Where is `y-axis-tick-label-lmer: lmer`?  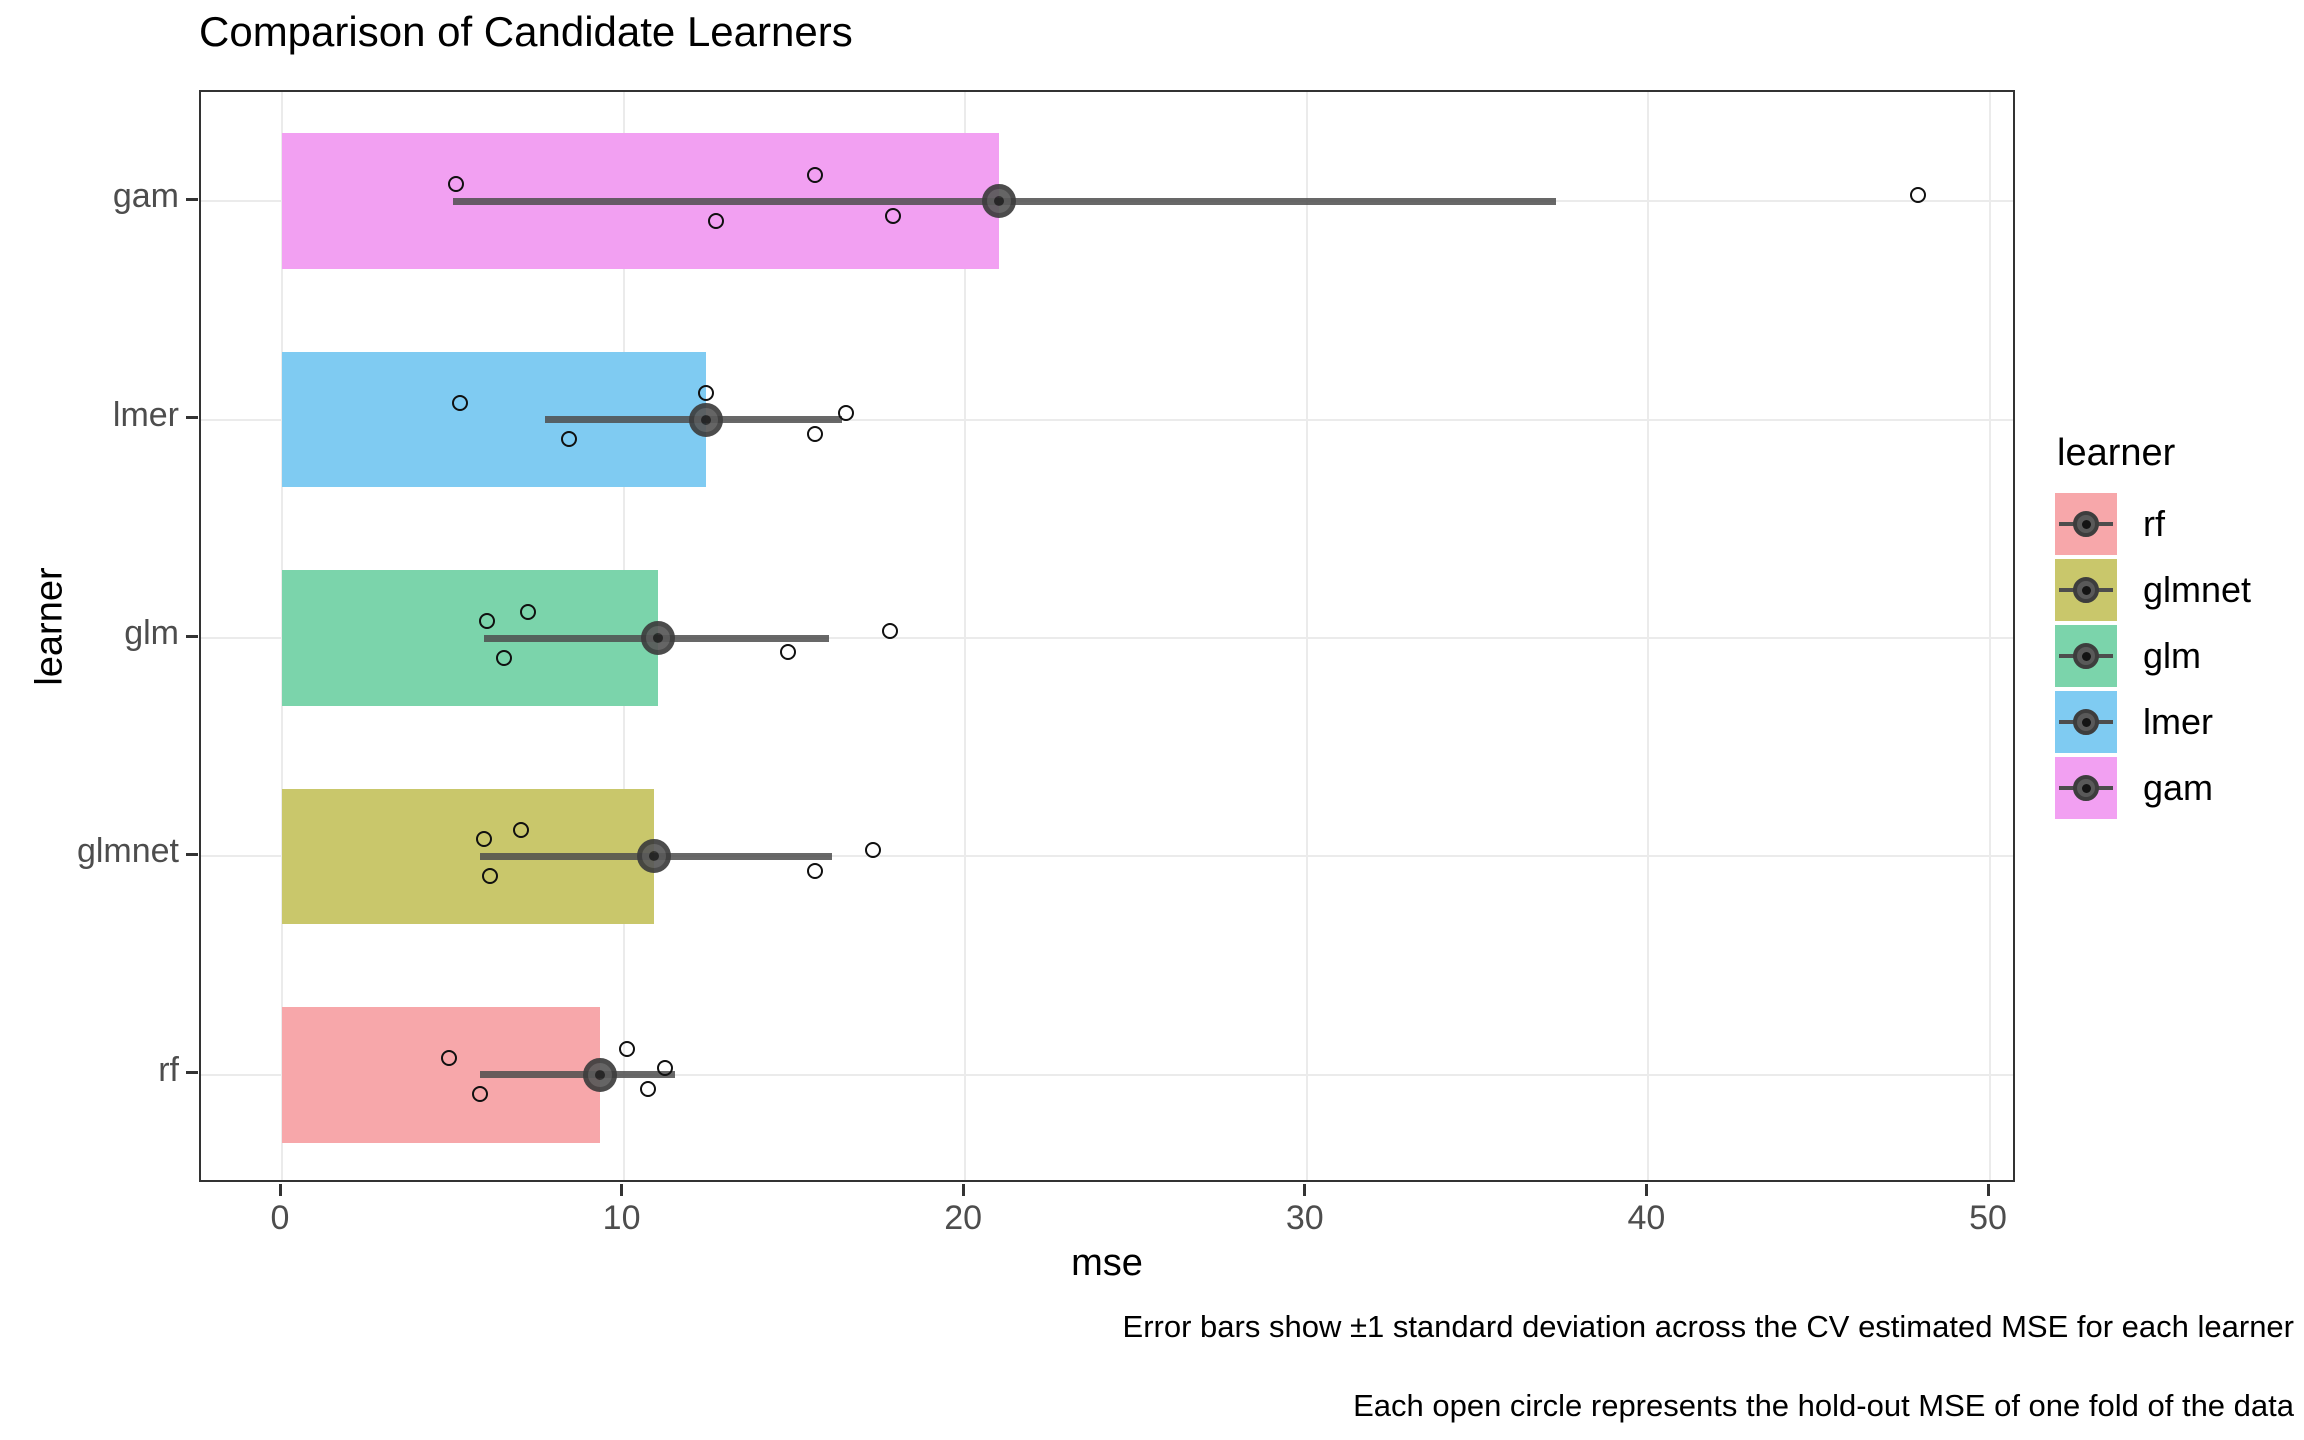 y-axis-tick-label-lmer: lmer is located at coordinates (145, 414).